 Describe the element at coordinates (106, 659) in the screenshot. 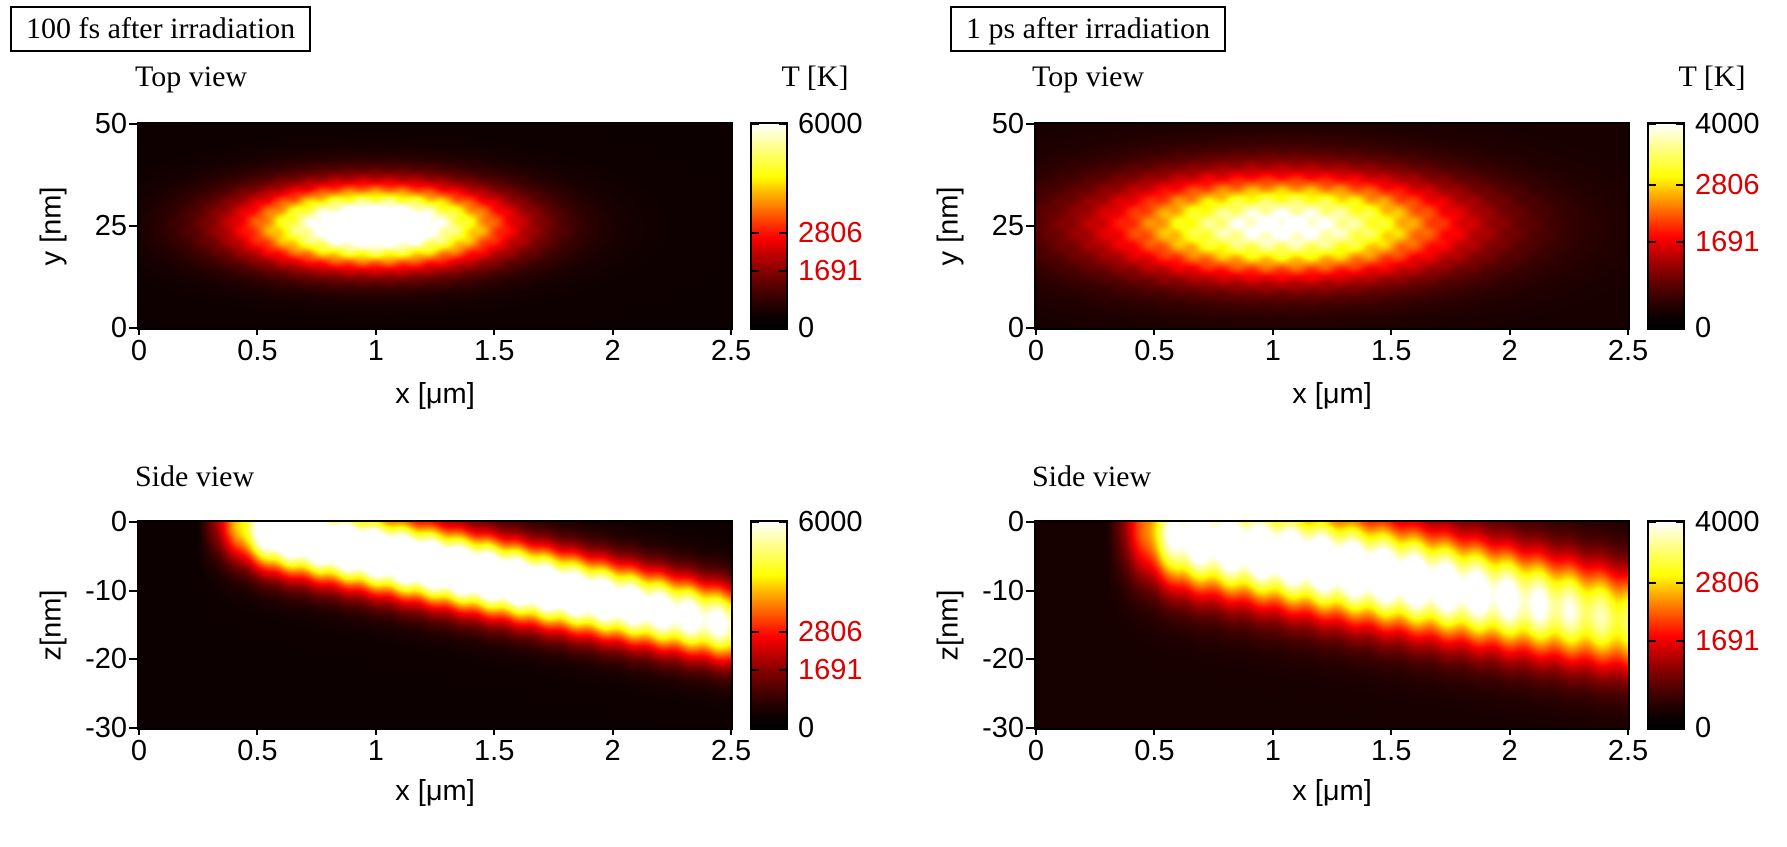

I see `y-tick-label: -20` at that location.